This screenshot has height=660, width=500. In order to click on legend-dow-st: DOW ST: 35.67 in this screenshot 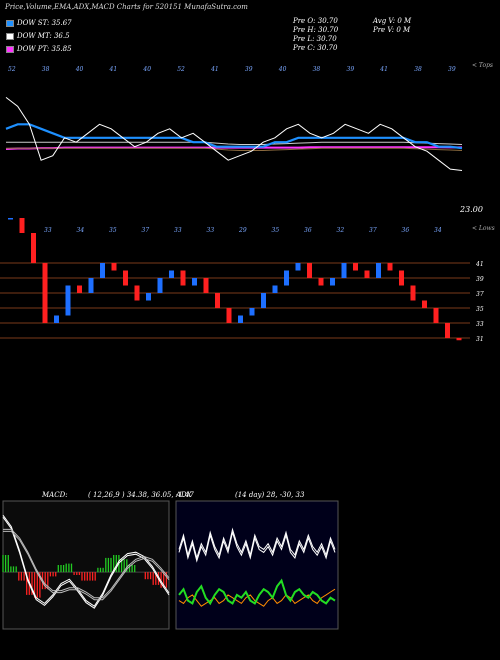, I will do `click(39, 23)`.